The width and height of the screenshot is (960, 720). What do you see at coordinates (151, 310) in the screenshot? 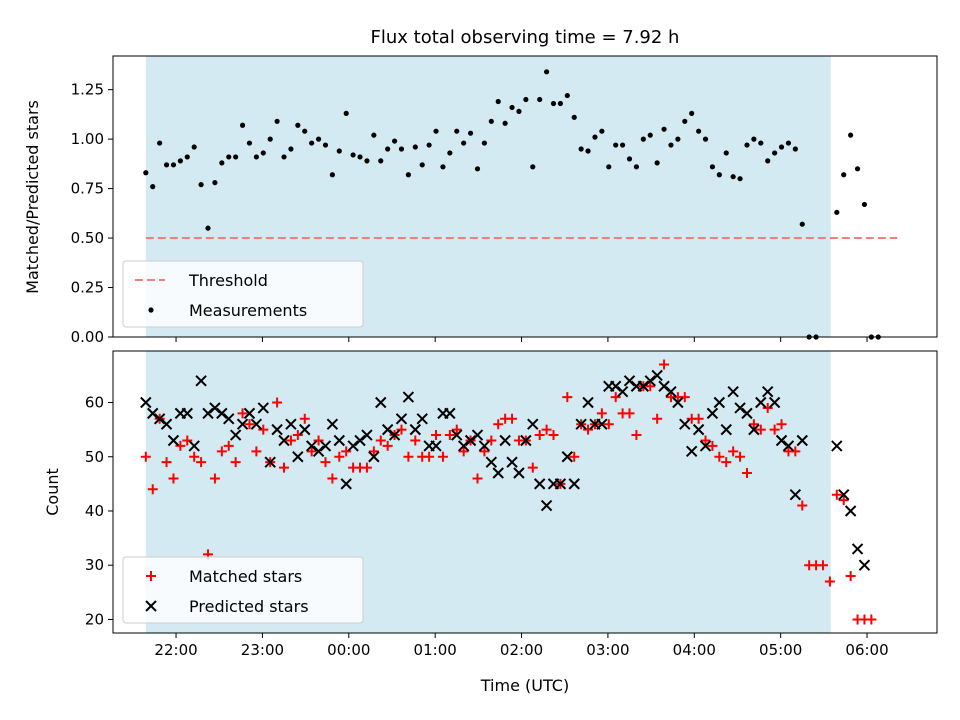
I see `legend-measurement-swatch` at bounding box center [151, 310].